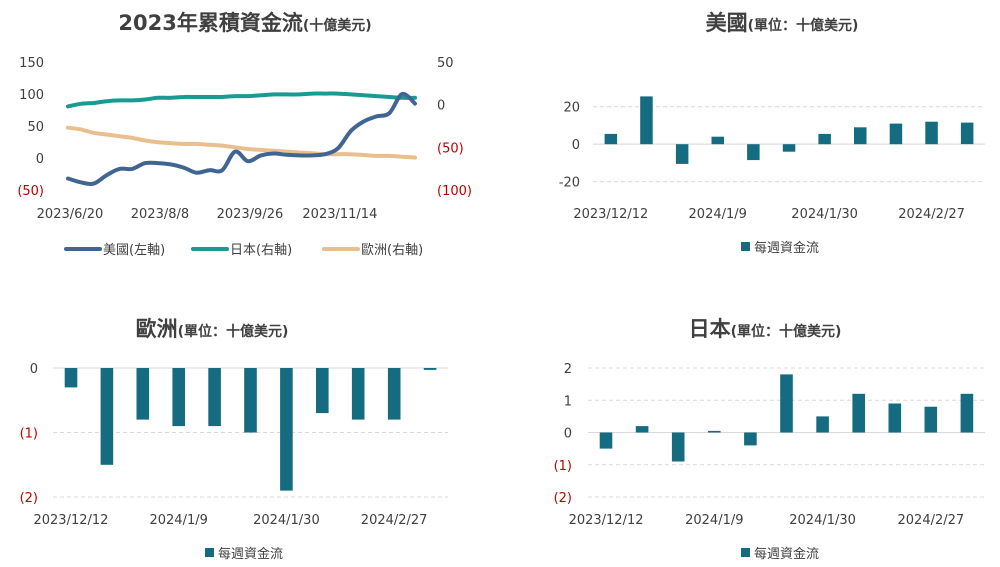 The height and width of the screenshot is (567, 1000). What do you see at coordinates (35, 127) in the screenshot?
I see `left-axis-tick-label: 50` at bounding box center [35, 127].